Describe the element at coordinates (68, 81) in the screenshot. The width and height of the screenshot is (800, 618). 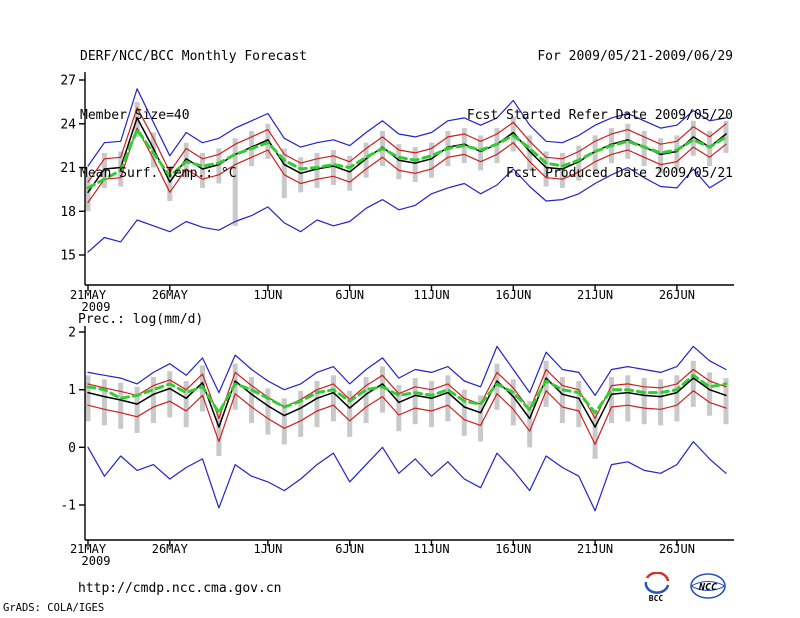
I see `y-tick-label: 27` at that location.